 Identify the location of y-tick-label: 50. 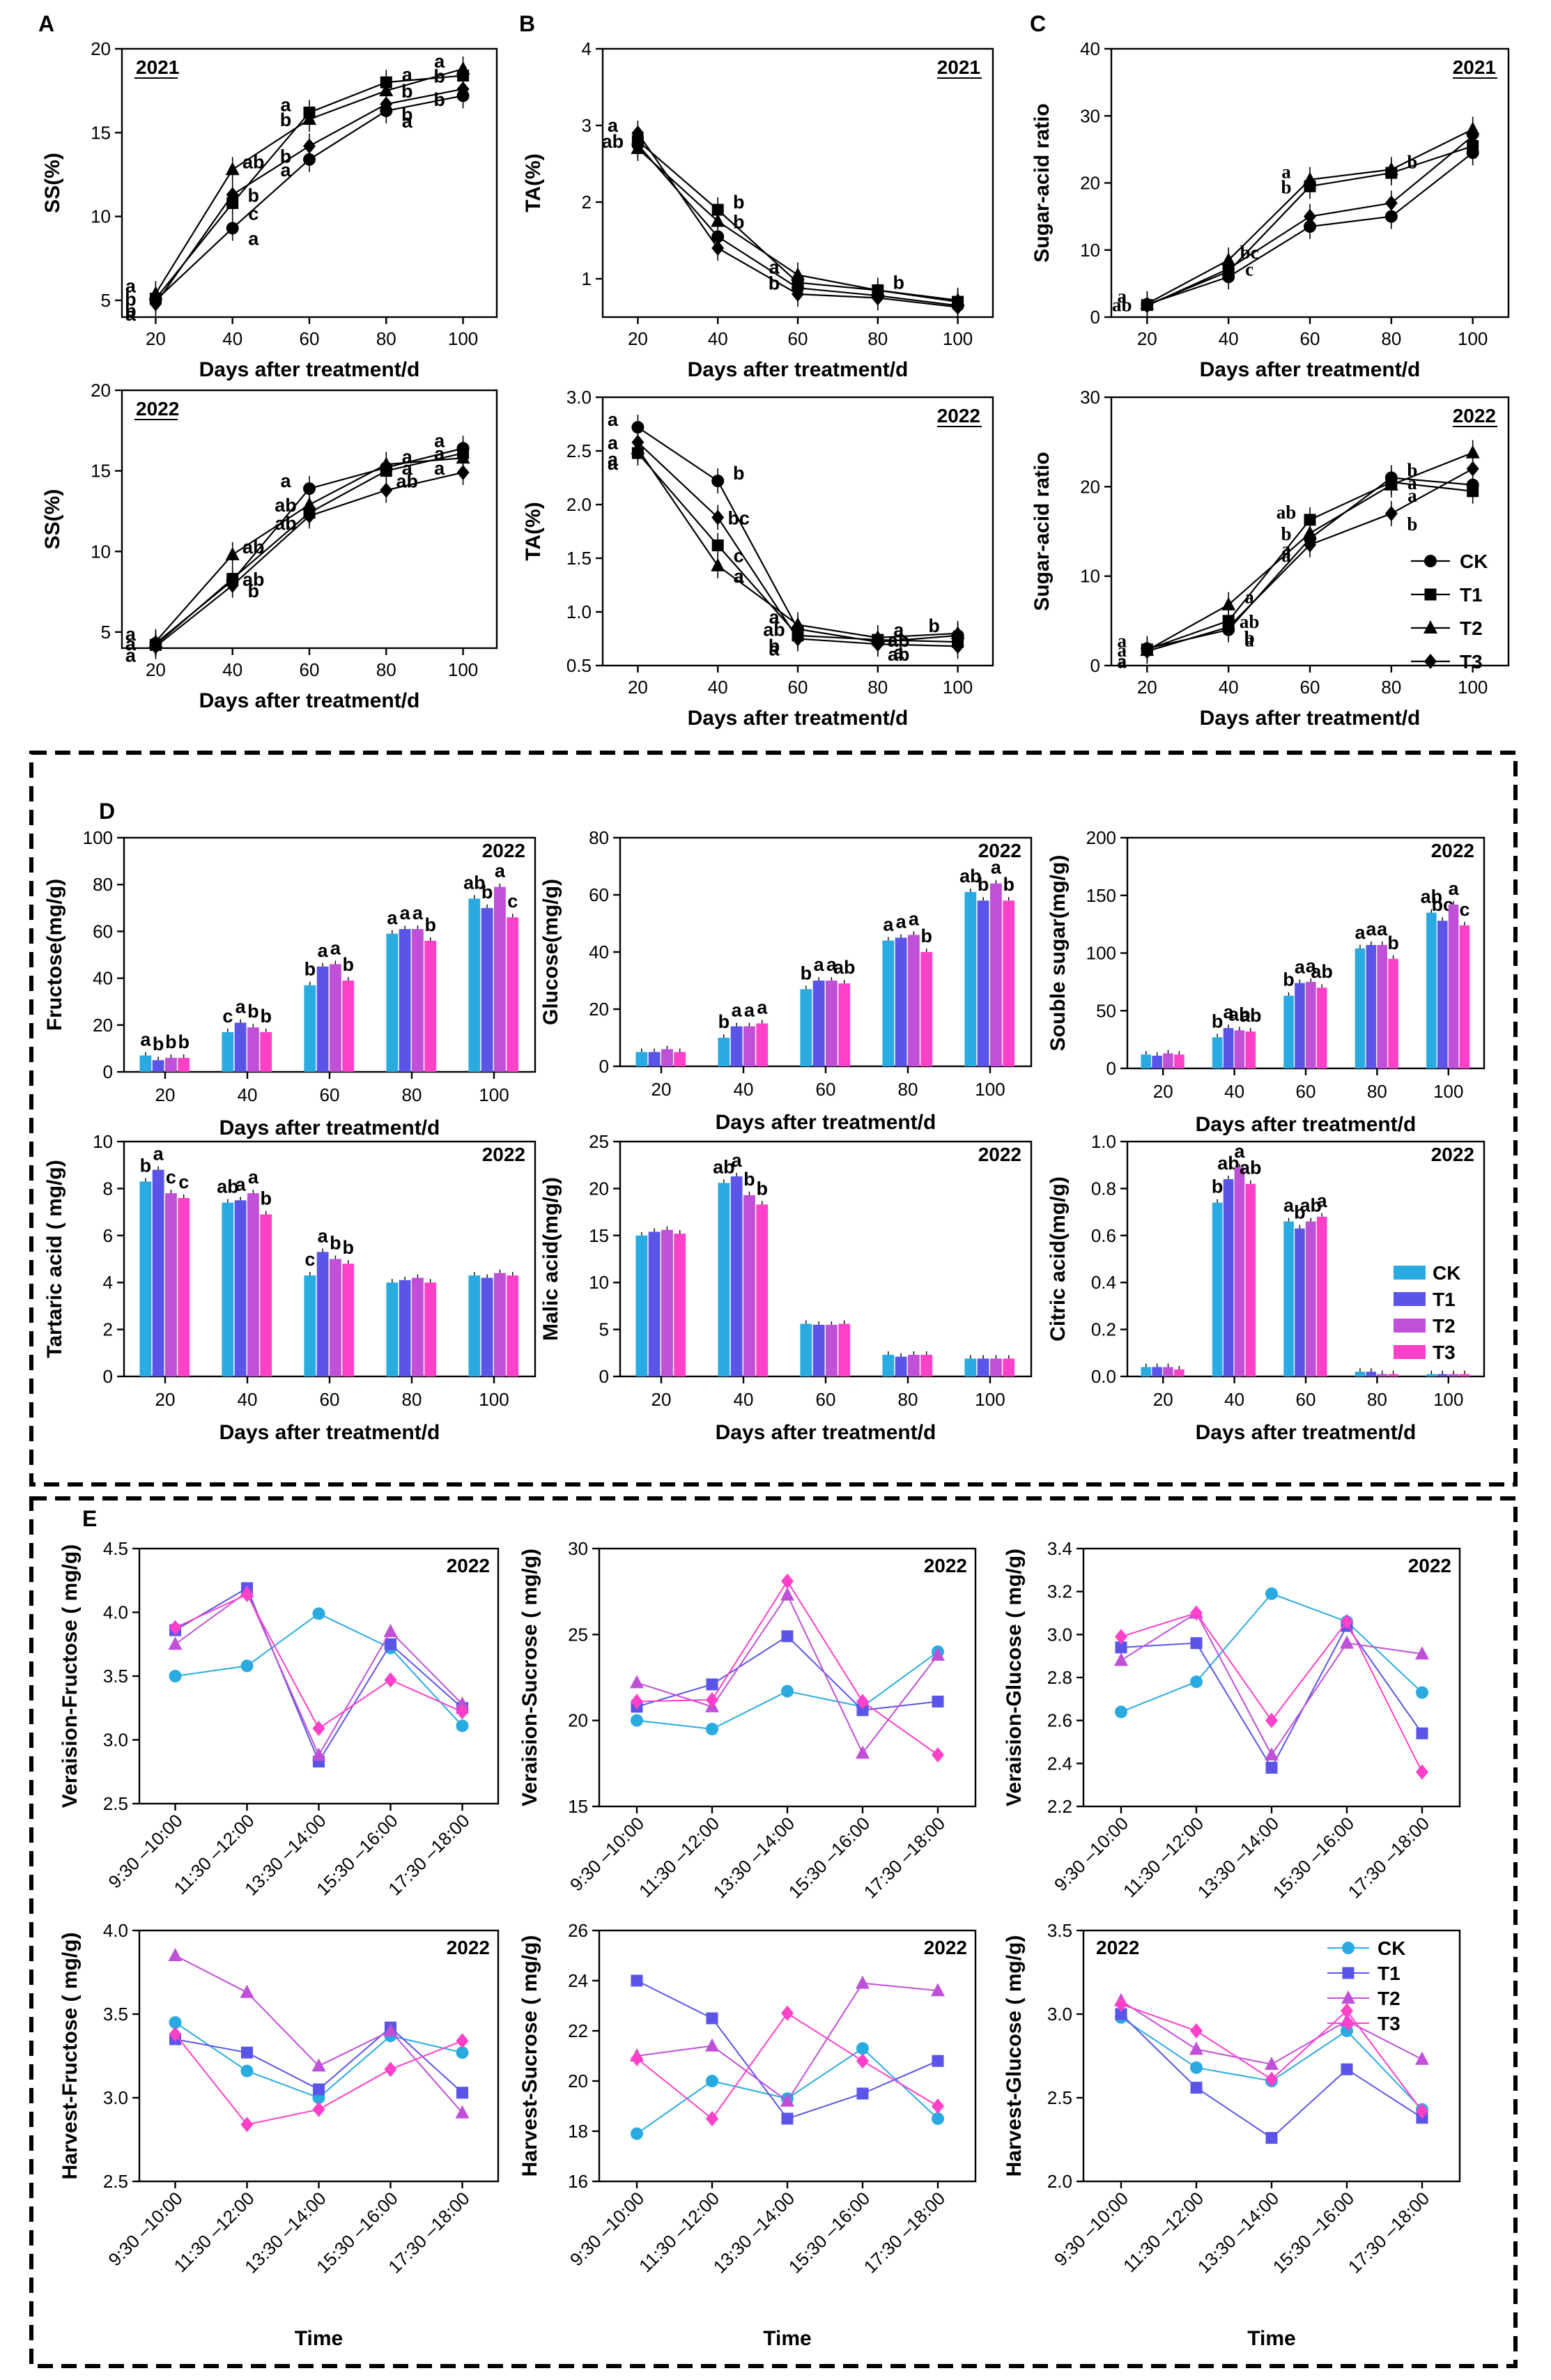
(1106, 1010).